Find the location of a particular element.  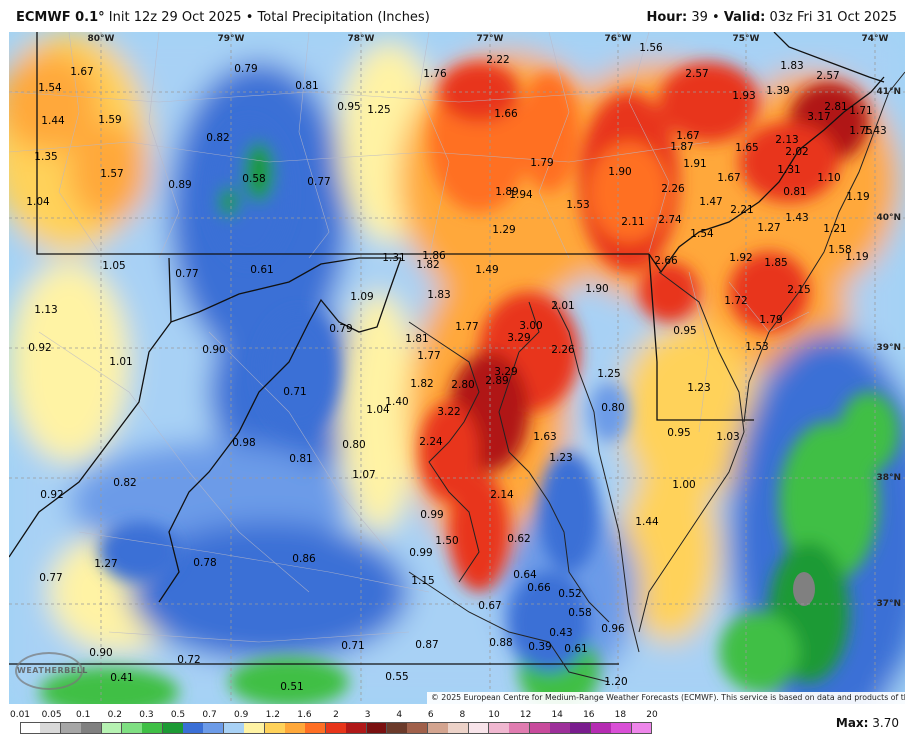

precip-label: 1.01 is located at coordinates (121, 361).